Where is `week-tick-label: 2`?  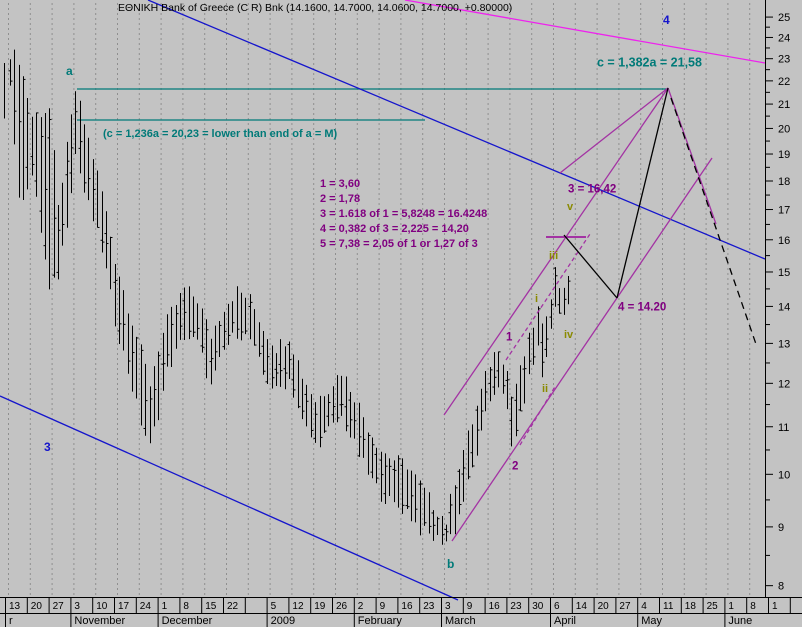
week-tick-label: 2 is located at coordinates (361, 606).